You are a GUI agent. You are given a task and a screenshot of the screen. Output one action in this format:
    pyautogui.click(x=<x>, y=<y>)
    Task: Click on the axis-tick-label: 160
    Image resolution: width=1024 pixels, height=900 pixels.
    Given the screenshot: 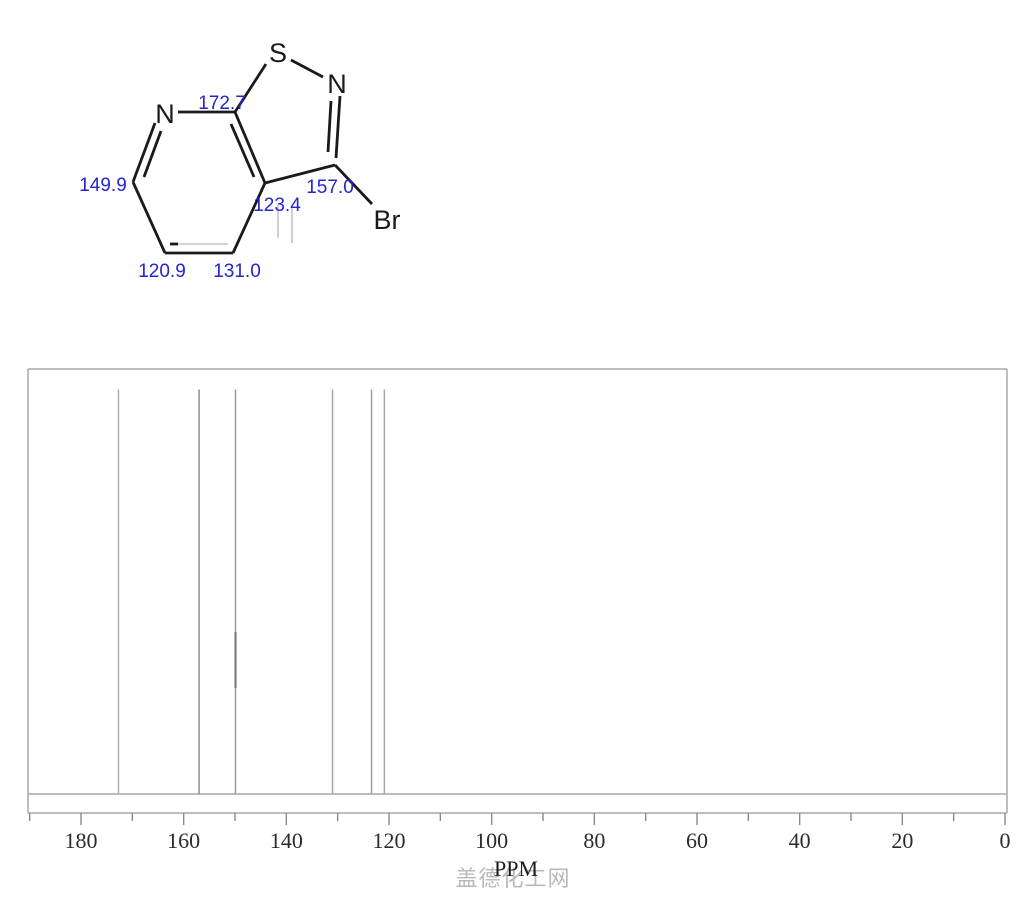 What is the action you would take?
    pyautogui.click(x=183, y=840)
    